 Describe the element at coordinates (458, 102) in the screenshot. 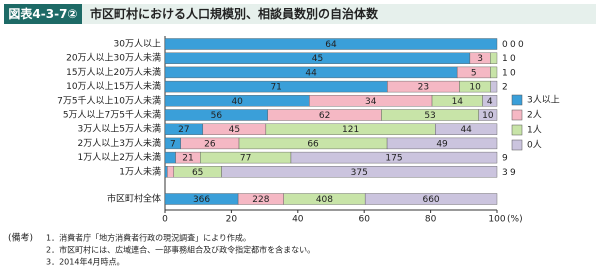

I see `value-label: 14` at that location.